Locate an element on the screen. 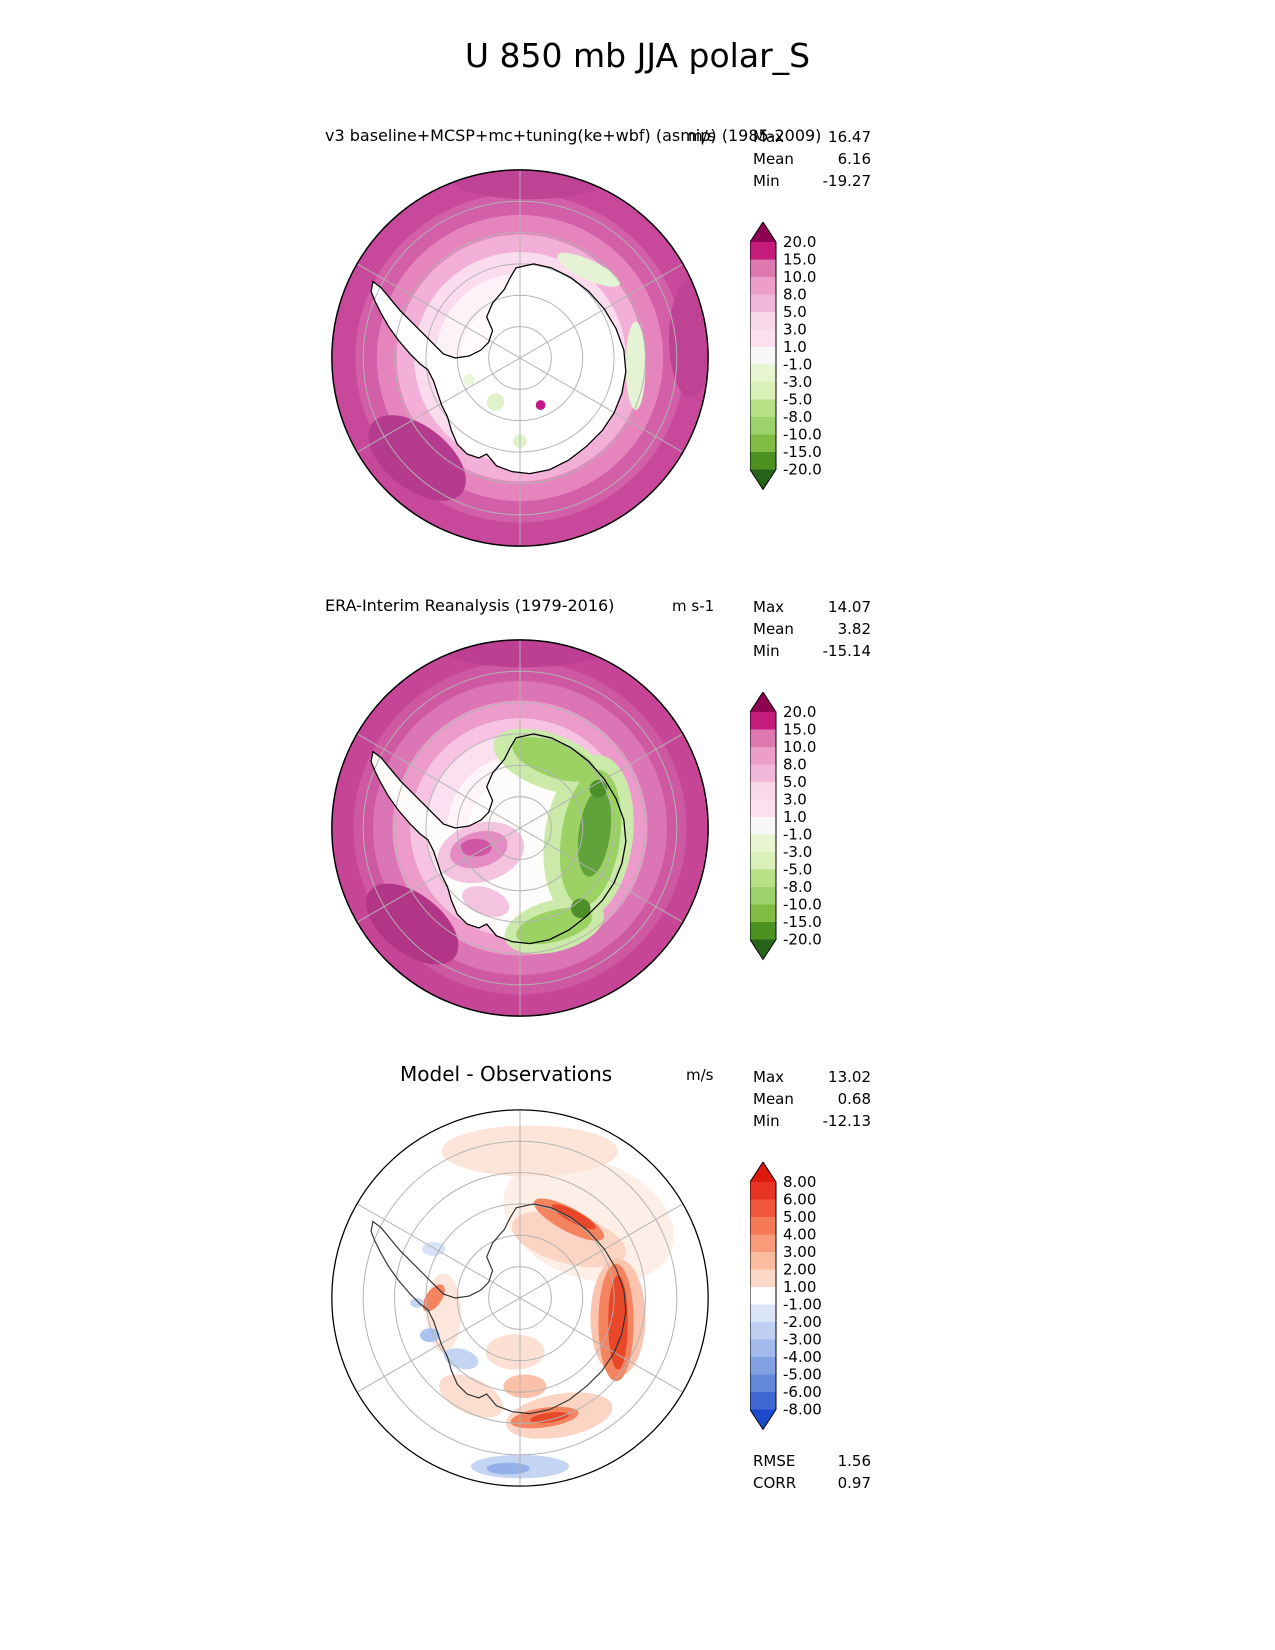 The width and height of the screenshot is (1275, 1650). colorbar-tick-label: -8.0 is located at coordinates (797, 417).